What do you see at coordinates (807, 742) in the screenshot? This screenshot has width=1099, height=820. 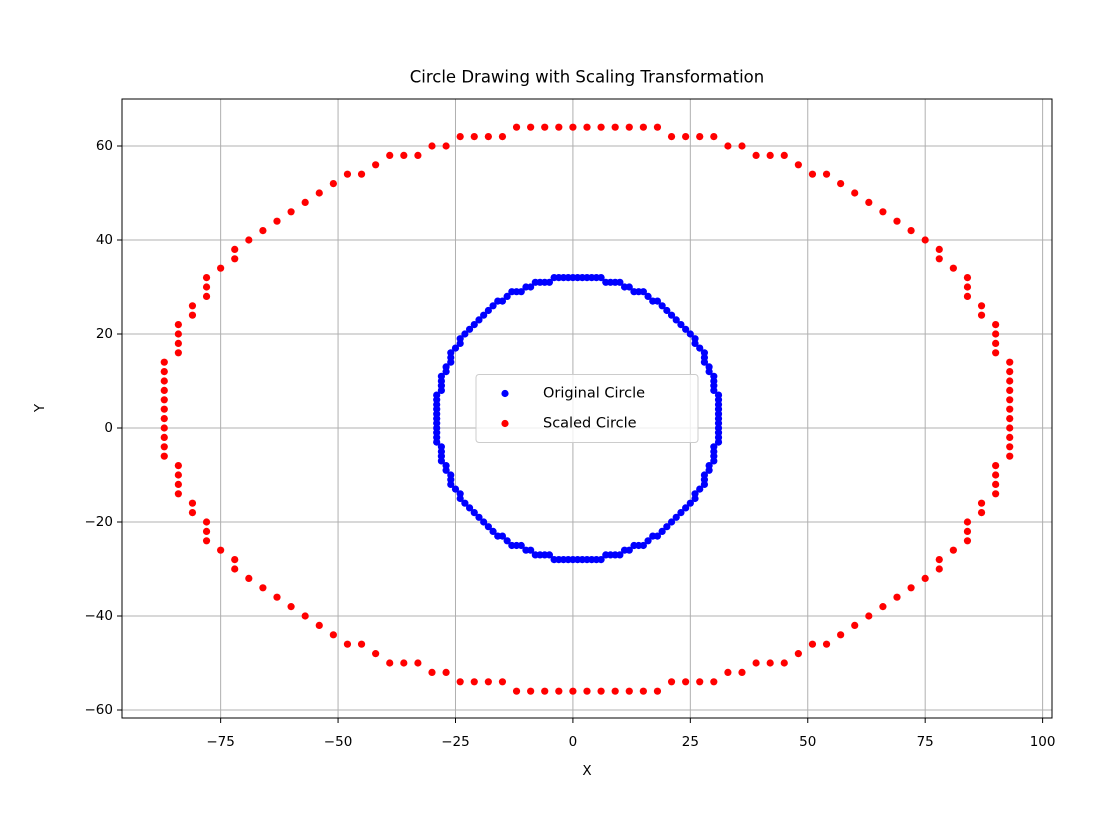 I see `x-tick-label: 50` at bounding box center [807, 742].